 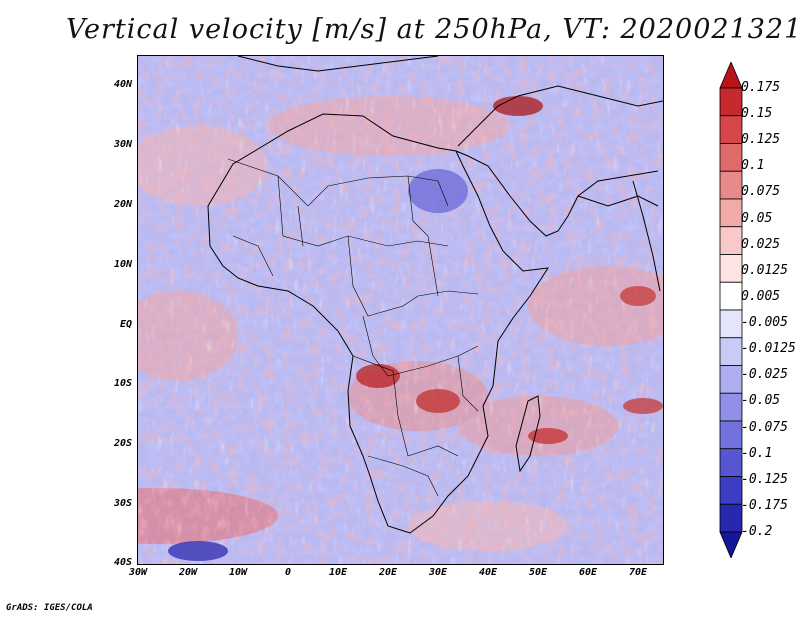 I want to click on colorbar-tick-label: -0.005, so click(x=764, y=323).